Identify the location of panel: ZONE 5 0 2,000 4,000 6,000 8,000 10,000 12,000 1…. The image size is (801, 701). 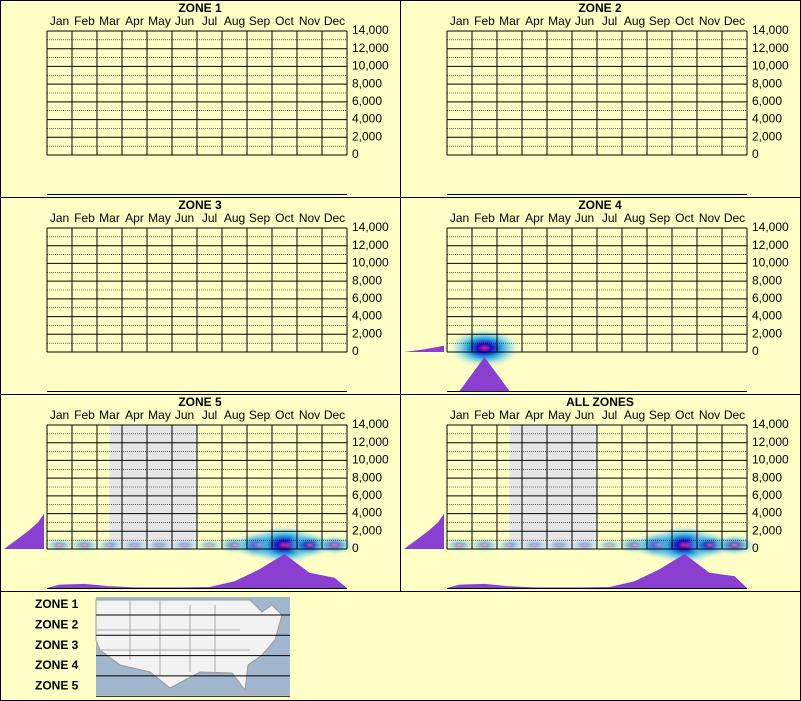
(200, 493).